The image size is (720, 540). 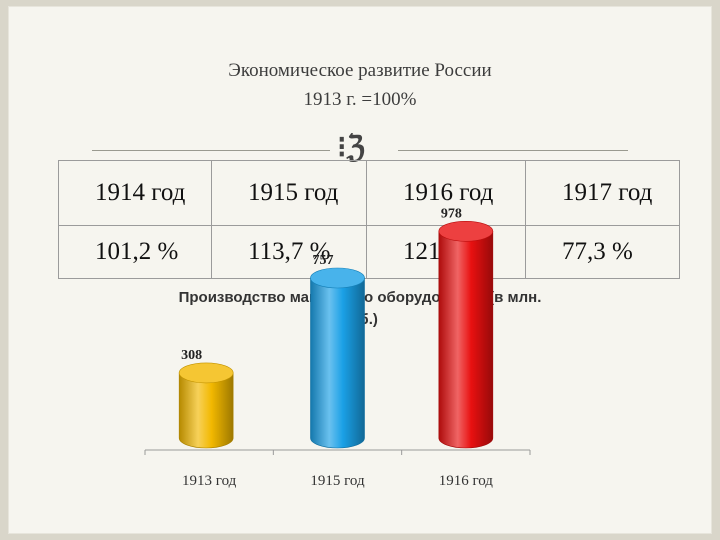 I want to click on data-label: 757, so click(x=323, y=260).